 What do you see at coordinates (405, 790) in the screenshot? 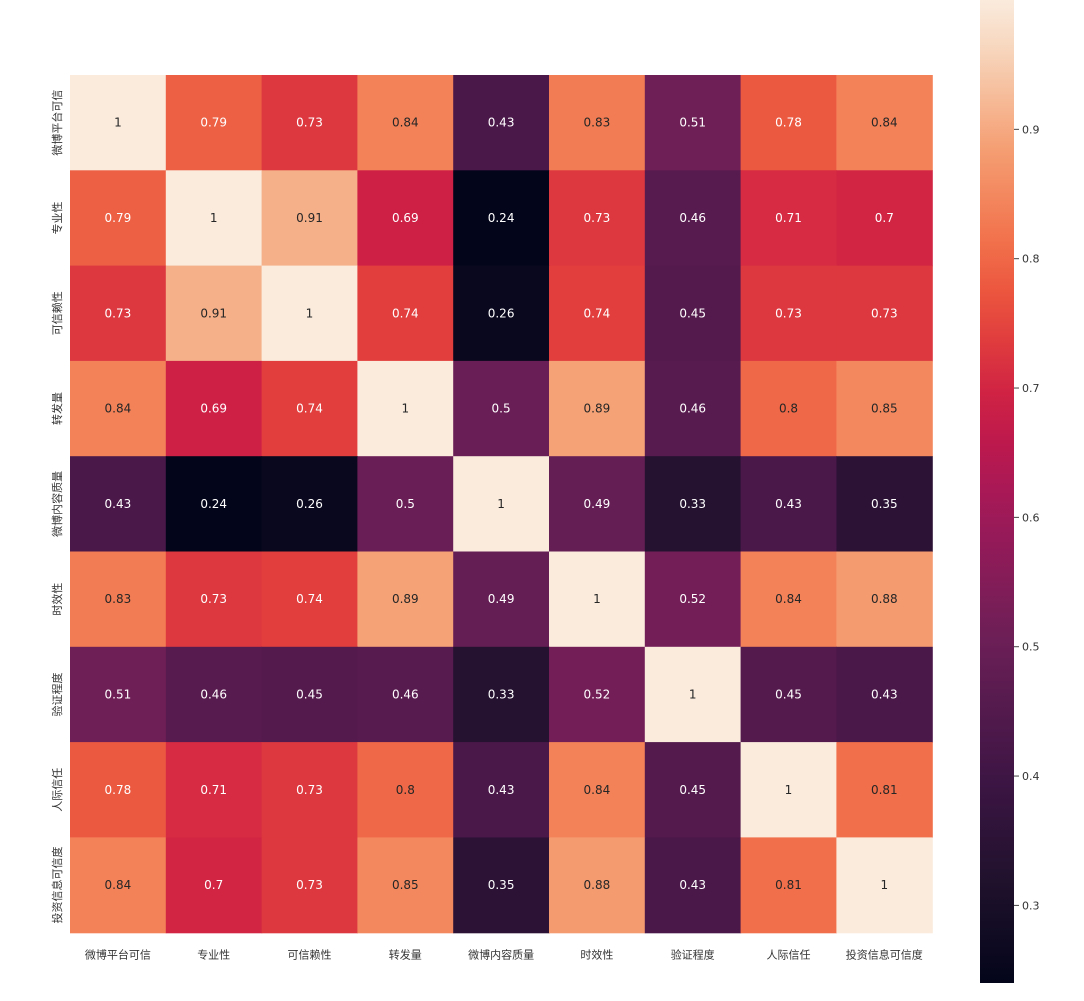
I see `cell-annotation: 0.8` at bounding box center [405, 790].